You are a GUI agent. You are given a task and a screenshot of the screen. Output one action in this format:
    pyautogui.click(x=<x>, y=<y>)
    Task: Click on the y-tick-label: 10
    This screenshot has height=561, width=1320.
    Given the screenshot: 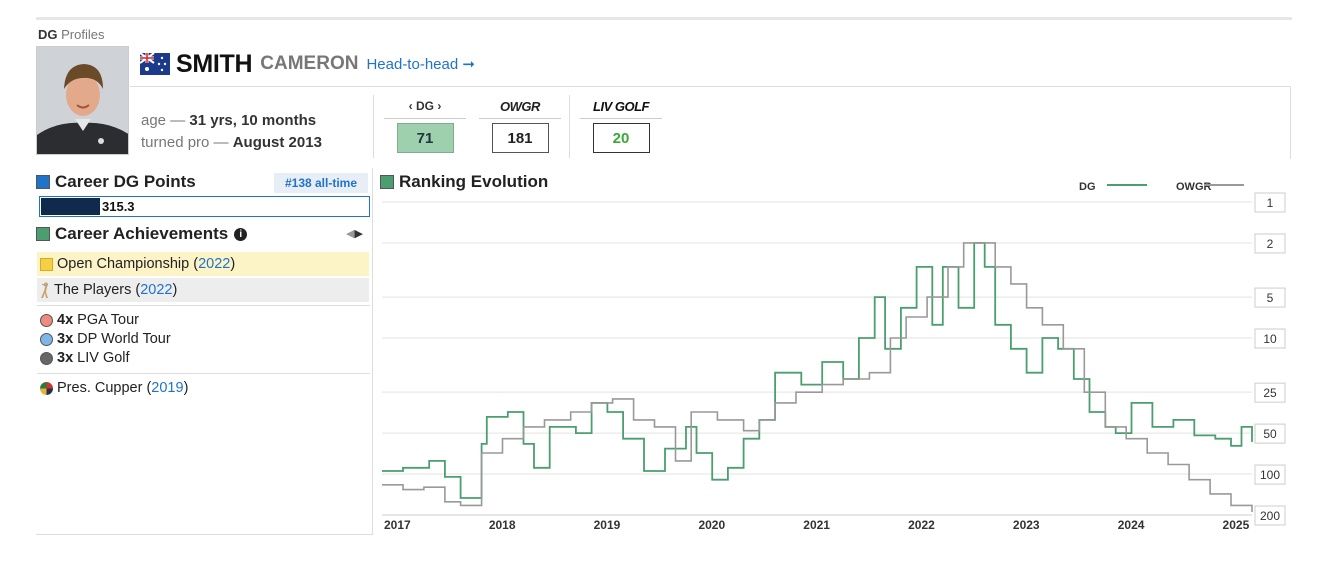 What is the action you would take?
    pyautogui.click(x=1270, y=339)
    